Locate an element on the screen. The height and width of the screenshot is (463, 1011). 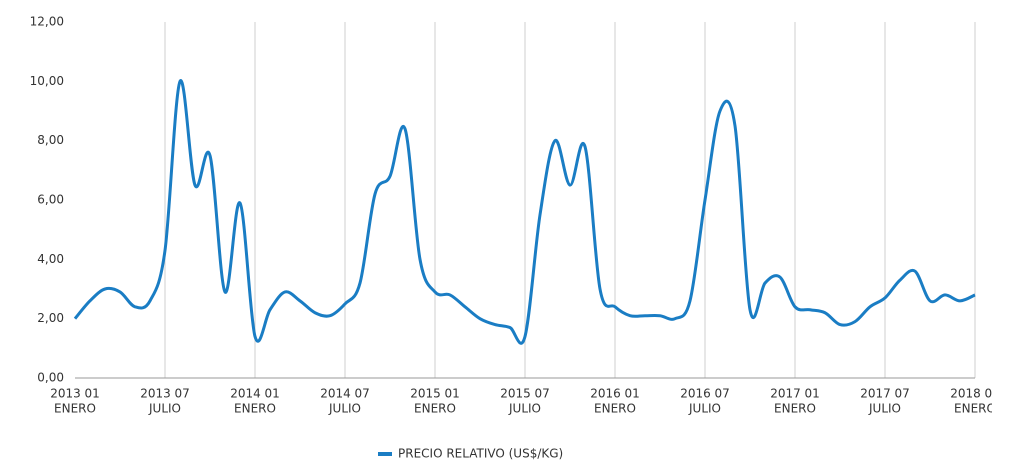
x-tick-label: 2015 07 is located at coordinates (525, 394).